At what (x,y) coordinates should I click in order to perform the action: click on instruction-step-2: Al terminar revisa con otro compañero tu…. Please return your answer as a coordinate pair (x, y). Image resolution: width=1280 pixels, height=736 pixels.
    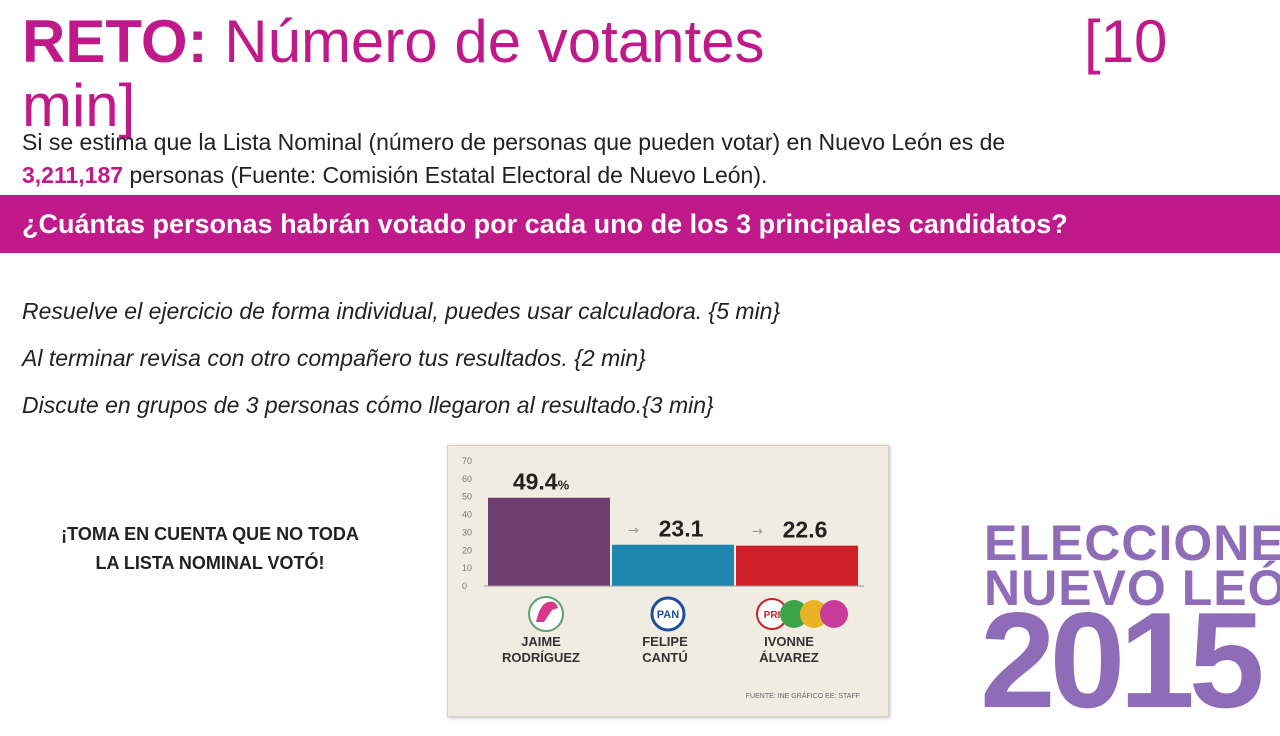
    Looking at the image, I should click on (334, 358).